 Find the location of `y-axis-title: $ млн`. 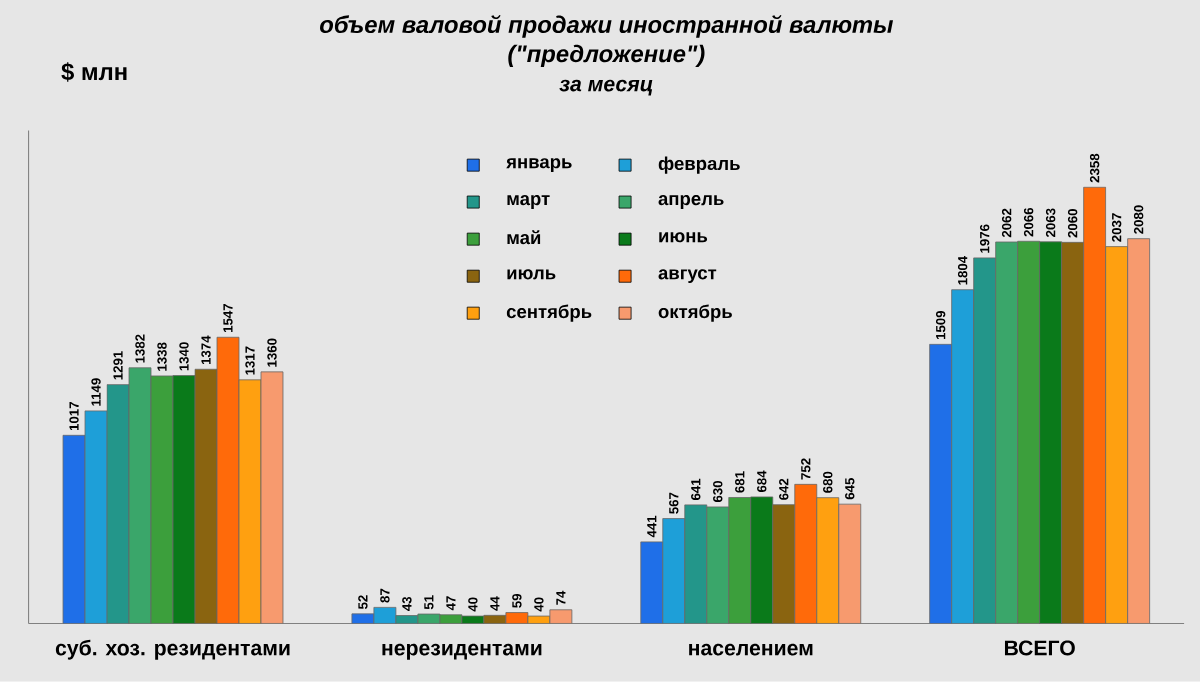

y-axis-title: $ млн is located at coordinates (94, 72).